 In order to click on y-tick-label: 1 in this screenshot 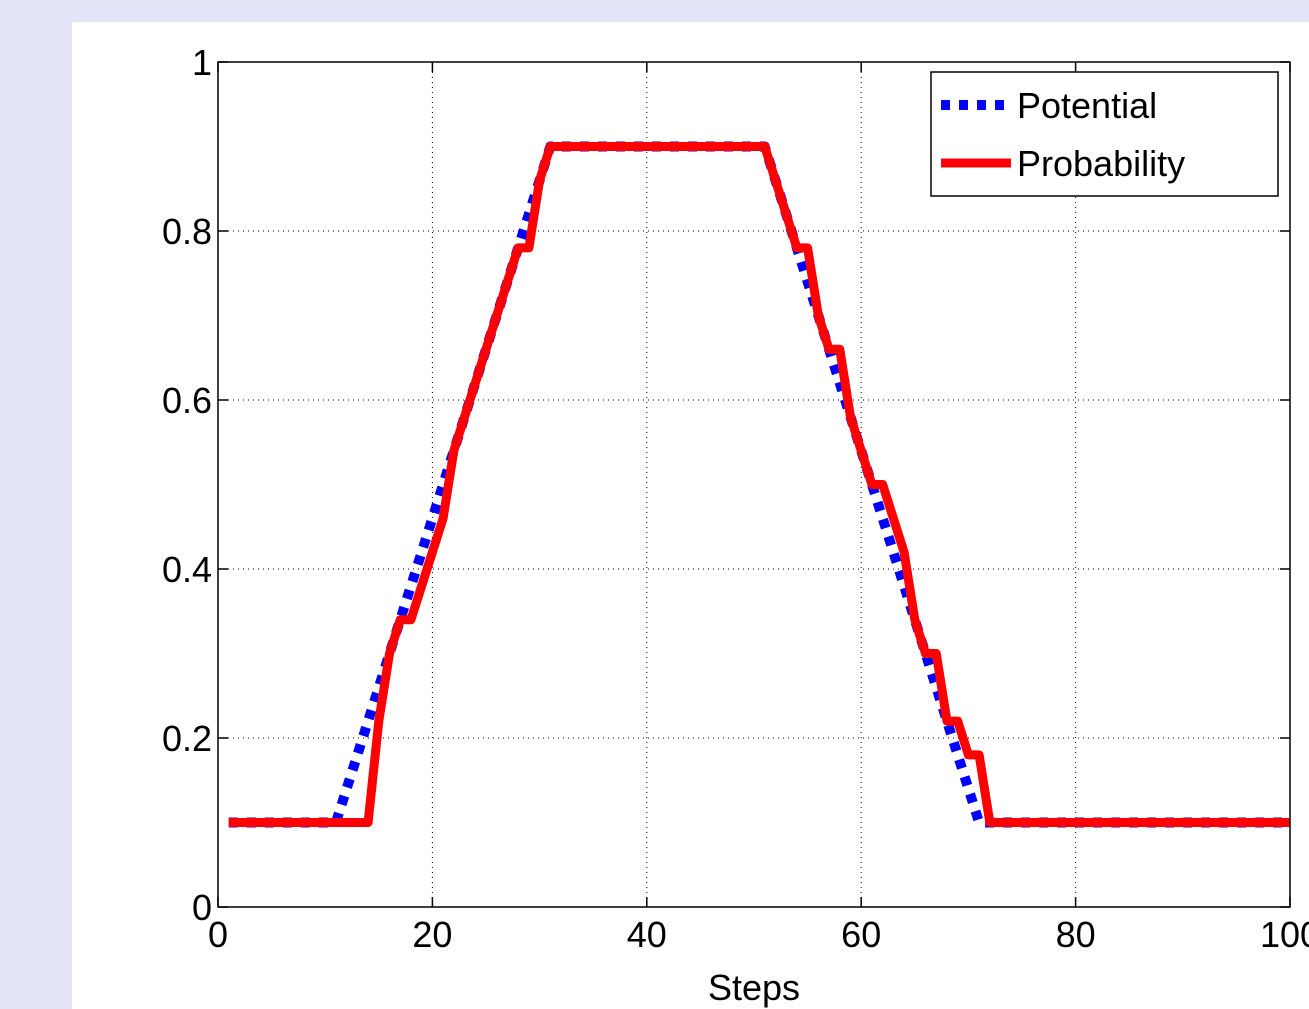, I will do `click(202, 62)`.